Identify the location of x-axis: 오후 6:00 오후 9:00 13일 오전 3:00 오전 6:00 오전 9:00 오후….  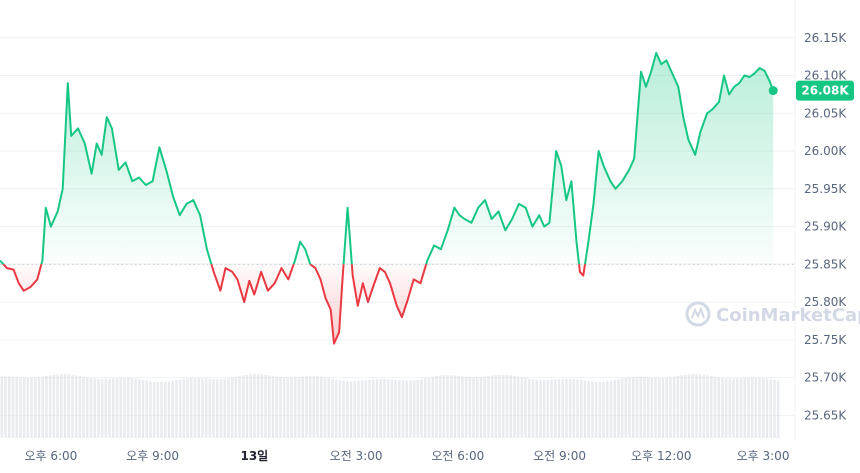
(406, 456).